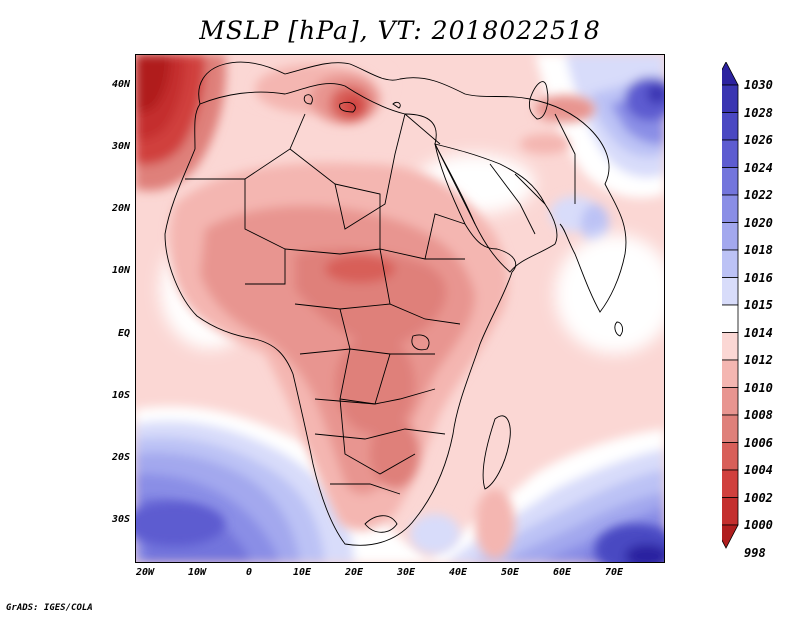  What do you see at coordinates (145, 572) in the screenshot?
I see `lon-label-20w: 20W` at bounding box center [145, 572].